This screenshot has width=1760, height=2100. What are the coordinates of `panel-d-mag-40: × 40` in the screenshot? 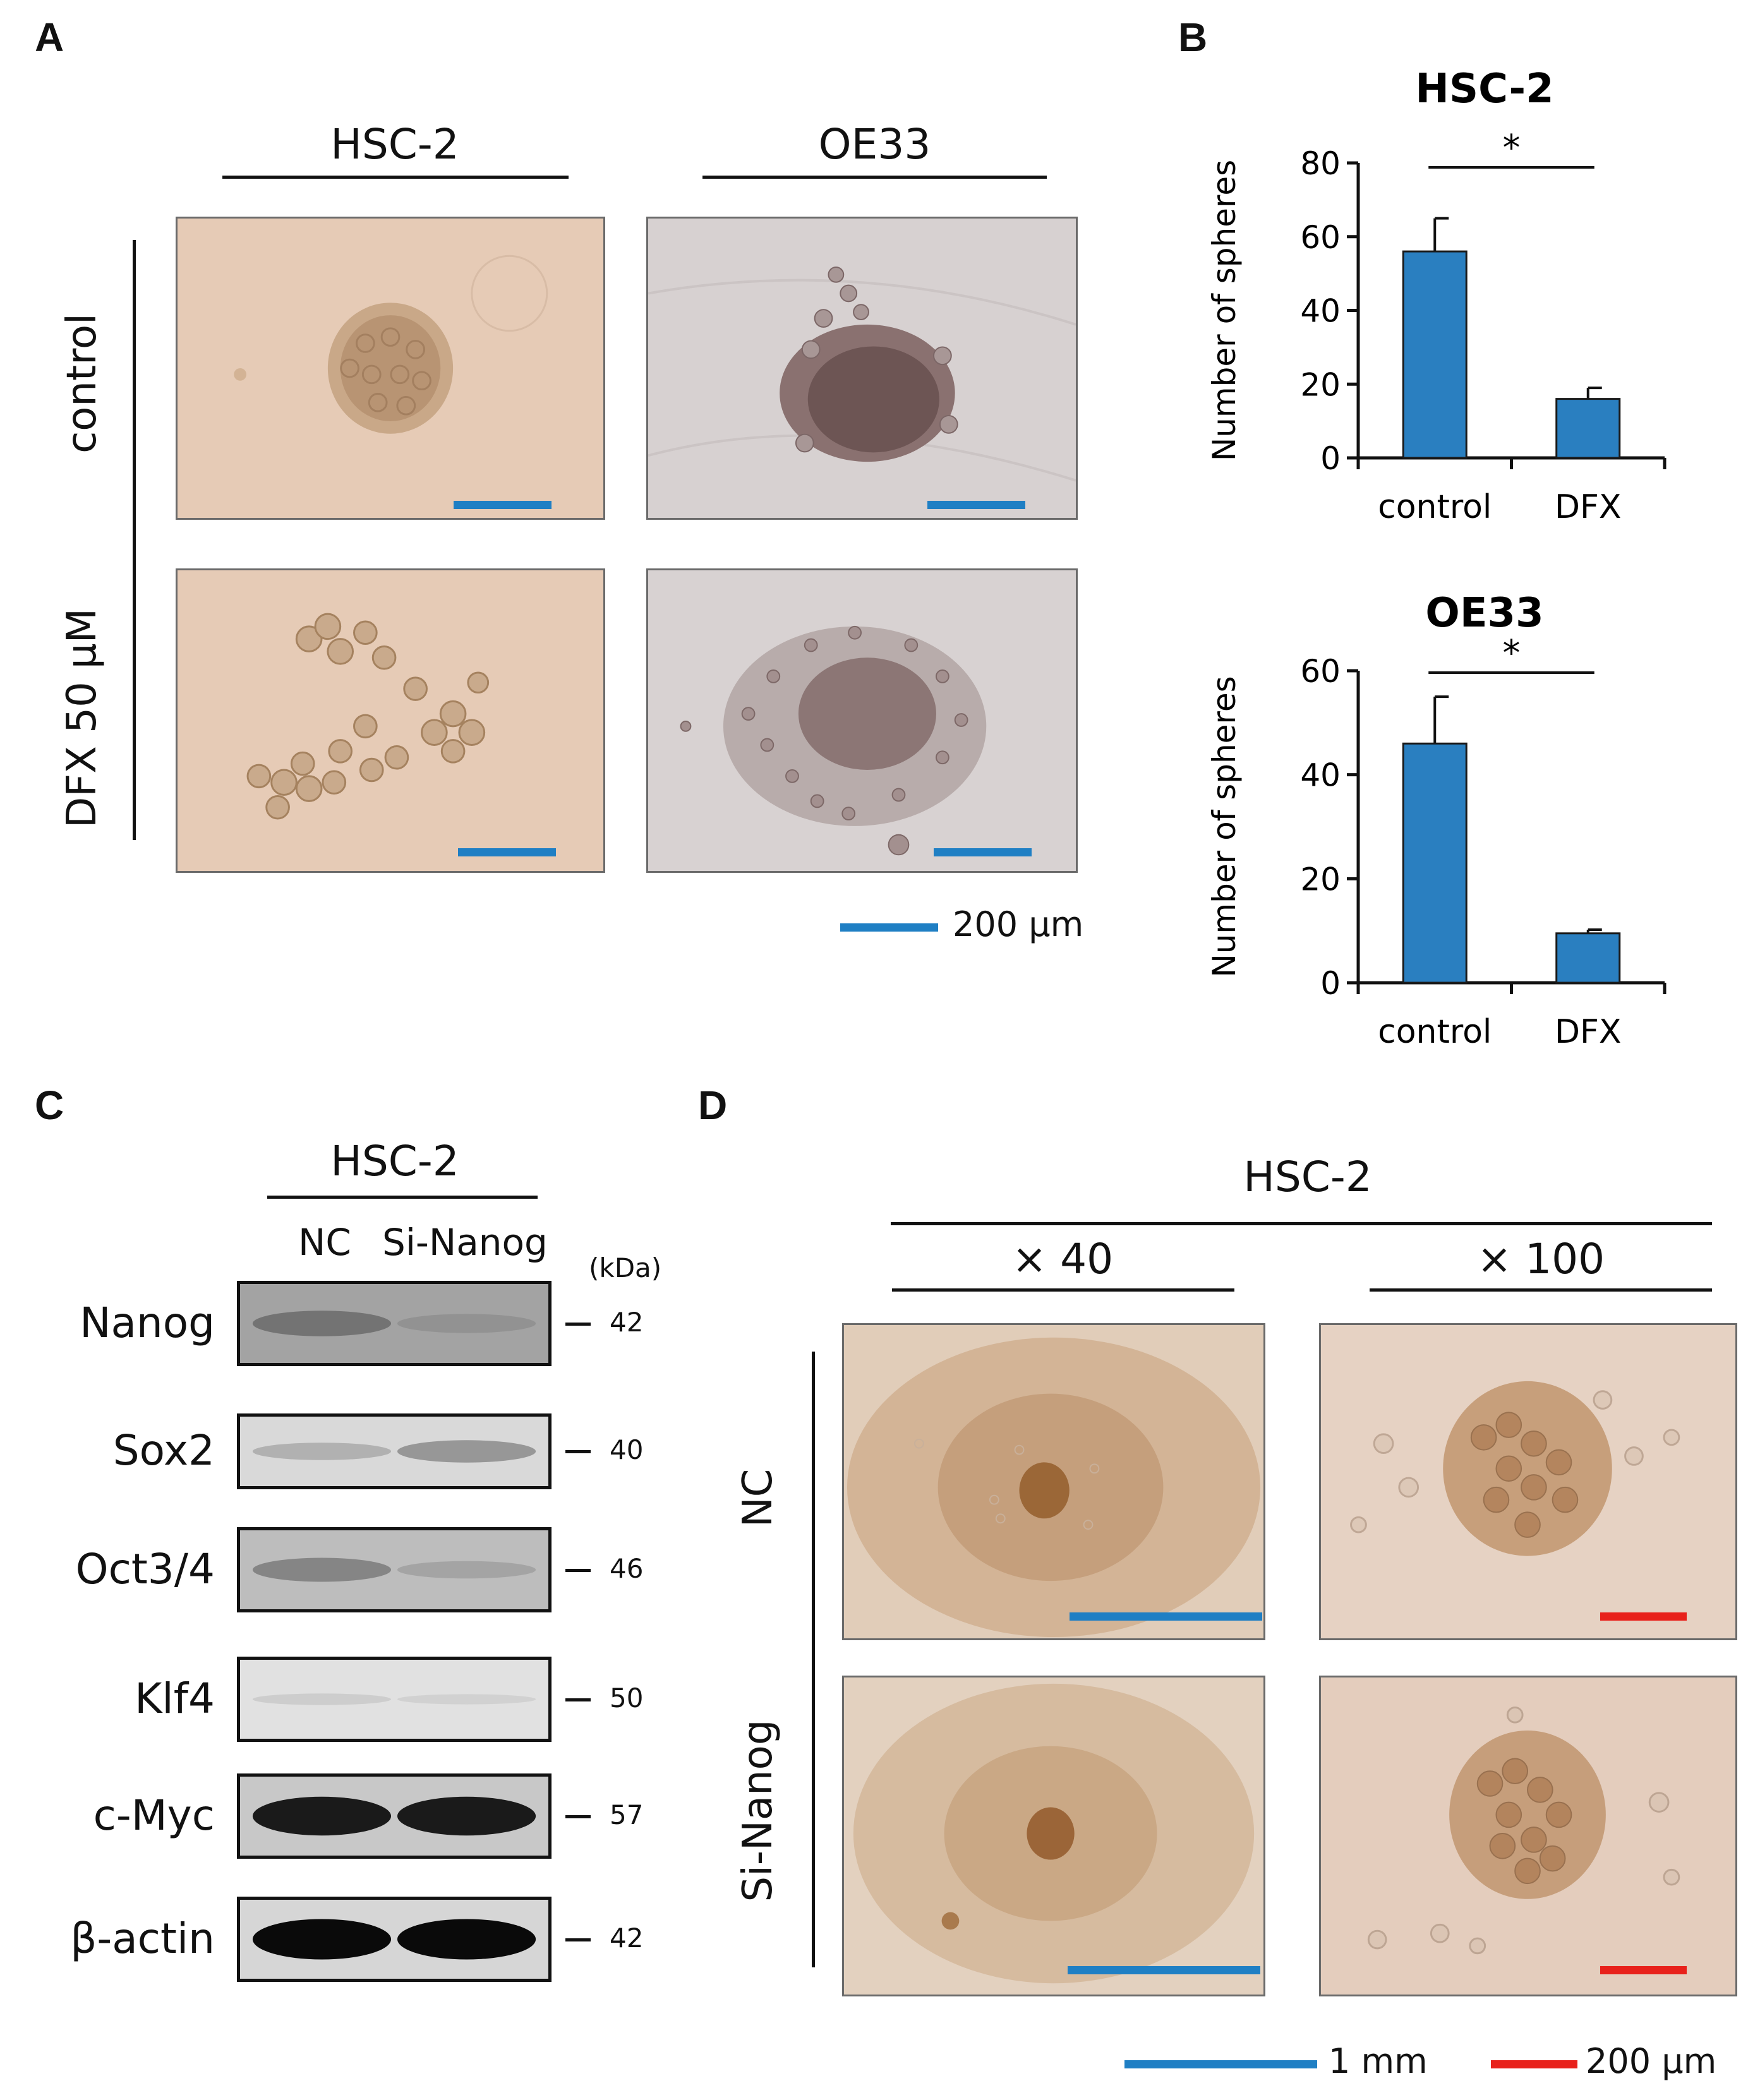 It's located at (1062, 1259).